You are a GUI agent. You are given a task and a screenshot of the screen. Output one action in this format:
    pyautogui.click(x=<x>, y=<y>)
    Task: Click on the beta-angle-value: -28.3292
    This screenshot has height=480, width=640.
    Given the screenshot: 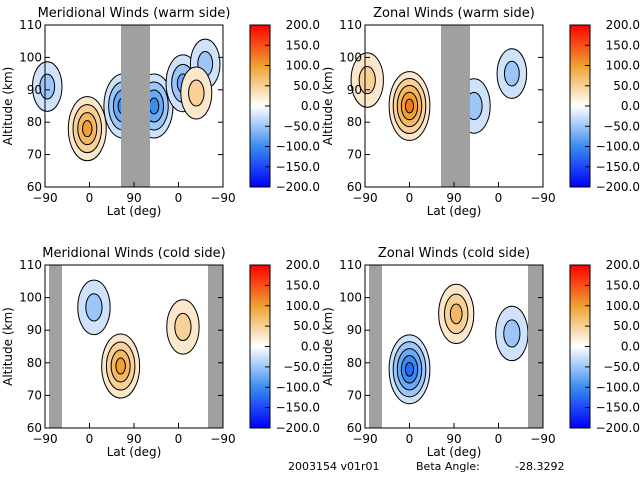 What is the action you would take?
    pyautogui.click(x=540, y=466)
    